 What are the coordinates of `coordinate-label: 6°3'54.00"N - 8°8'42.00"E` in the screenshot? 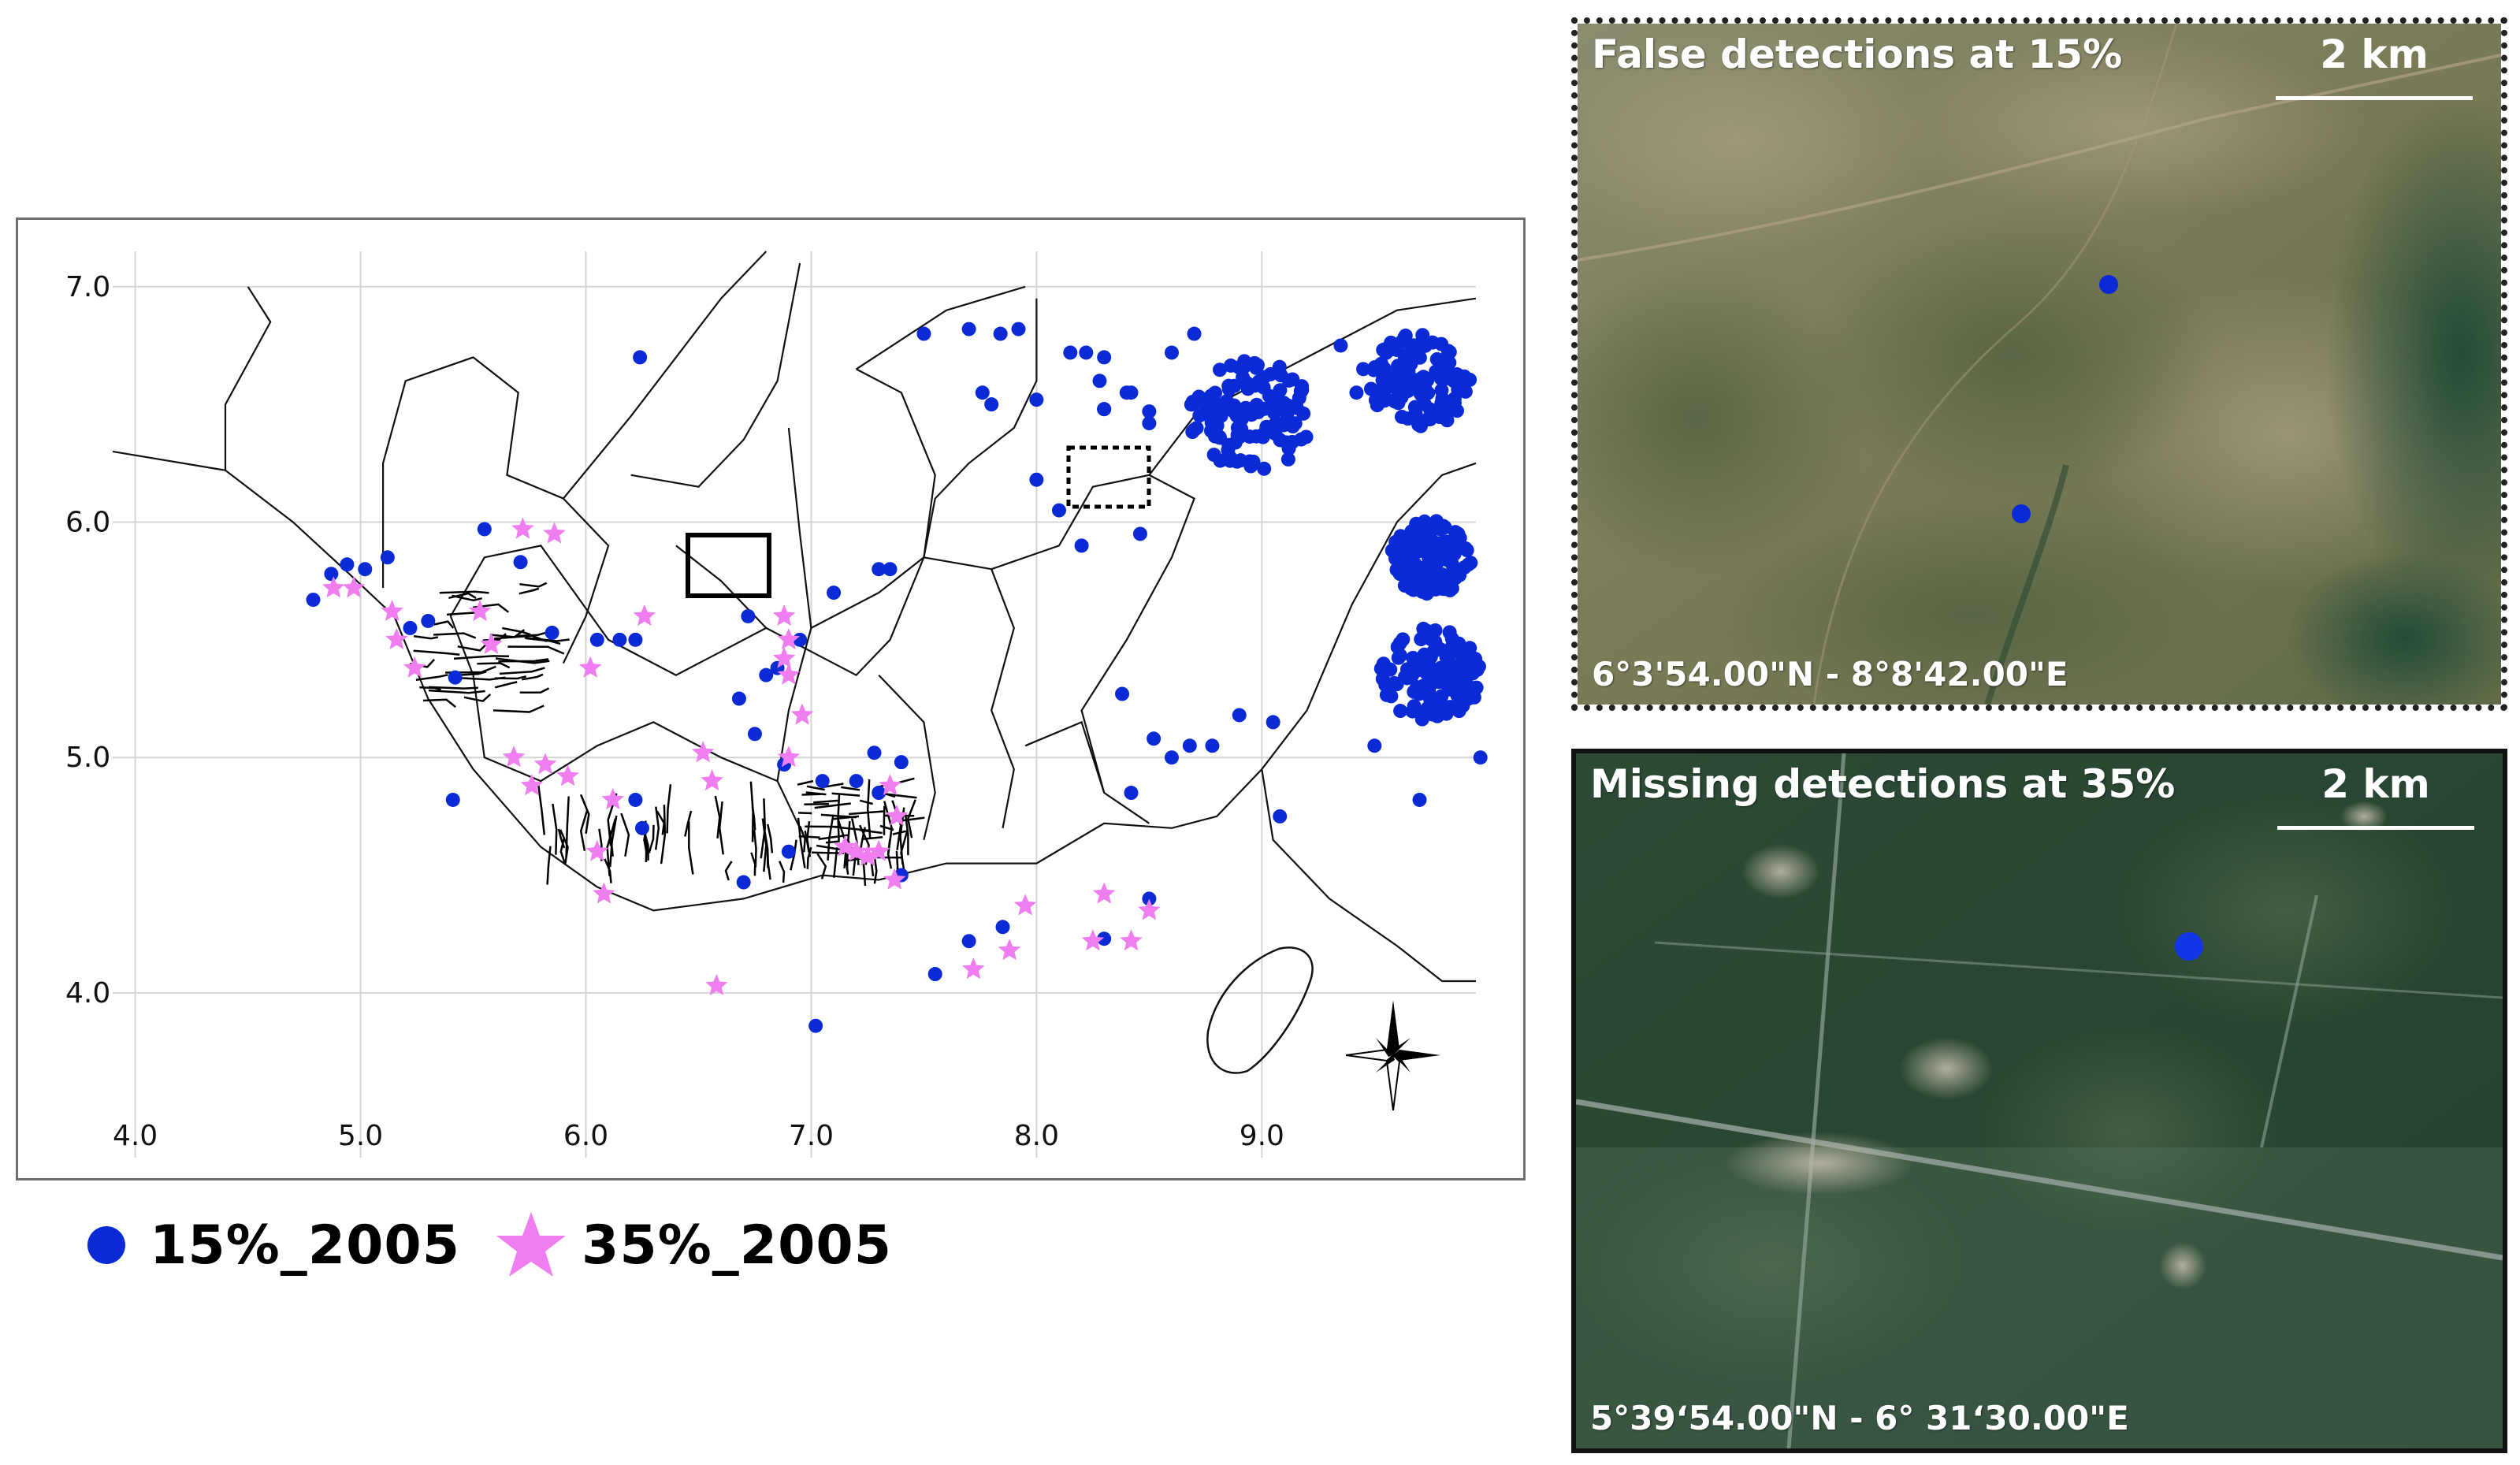 It's located at (1830, 674).